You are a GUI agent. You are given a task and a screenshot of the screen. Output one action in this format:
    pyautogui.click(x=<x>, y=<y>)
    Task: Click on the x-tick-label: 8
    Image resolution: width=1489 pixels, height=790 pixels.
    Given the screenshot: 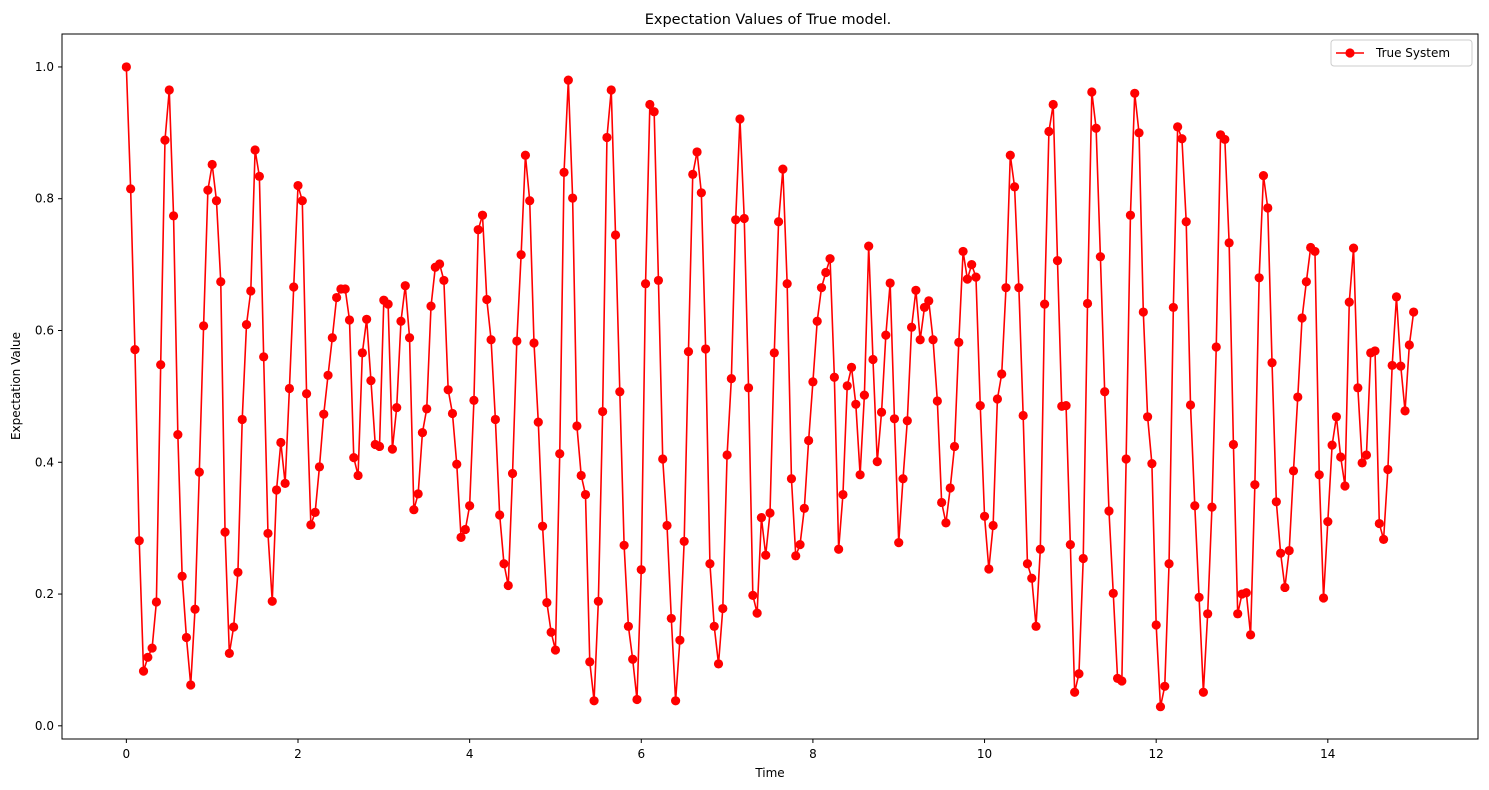 What is the action you would take?
    pyautogui.click(x=813, y=754)
    